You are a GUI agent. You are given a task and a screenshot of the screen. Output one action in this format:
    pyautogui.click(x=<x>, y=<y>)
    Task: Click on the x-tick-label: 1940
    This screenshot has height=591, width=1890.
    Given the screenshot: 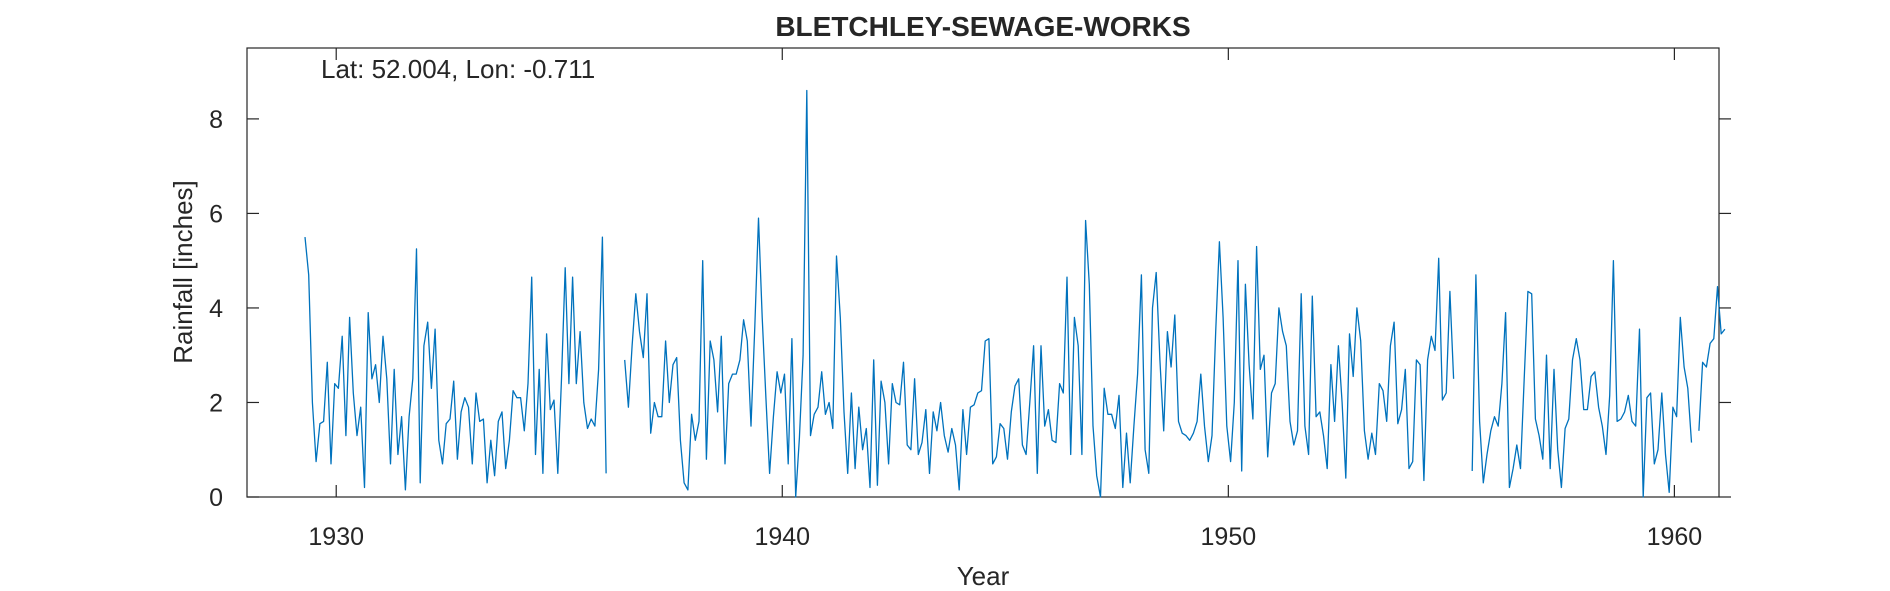 What is the action you would take?
    pyautogui.click(x=782, y=537)
    